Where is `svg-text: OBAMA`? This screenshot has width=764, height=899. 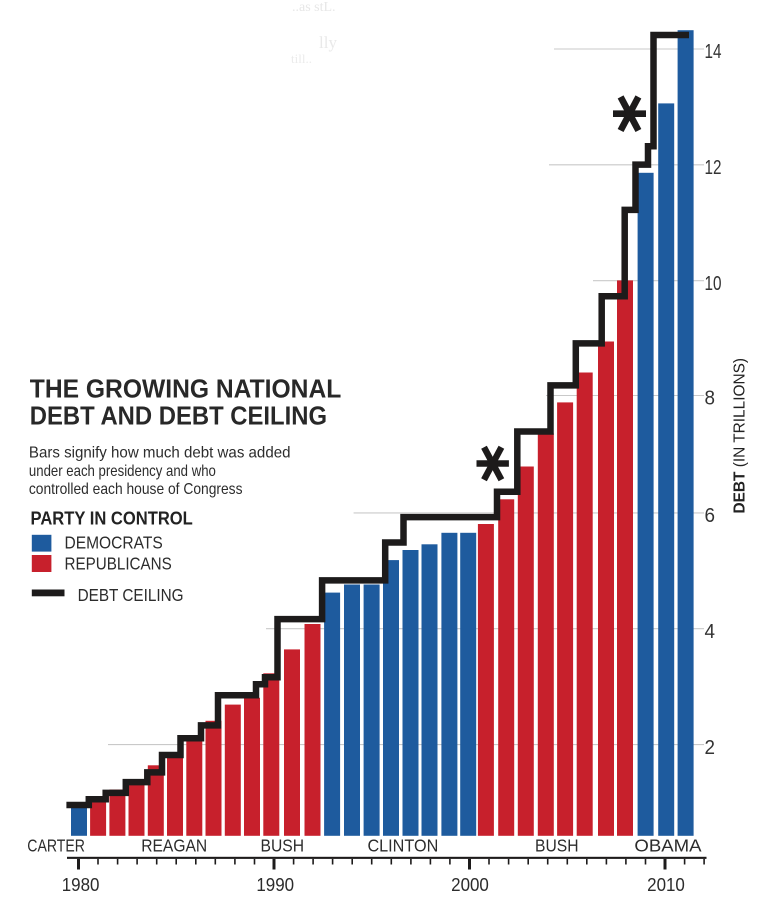 svg-text: OBAMA is located at coordinates (668, 845).